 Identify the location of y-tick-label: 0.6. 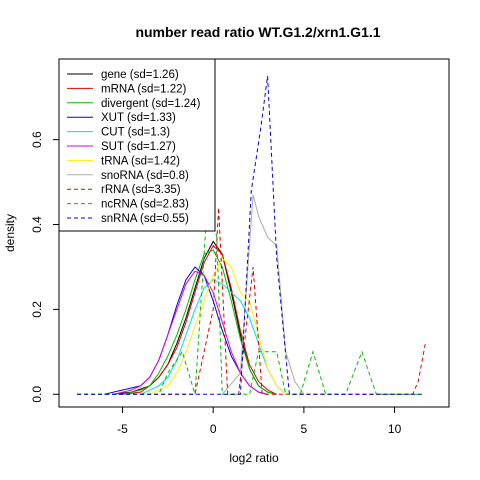
(37, 139).